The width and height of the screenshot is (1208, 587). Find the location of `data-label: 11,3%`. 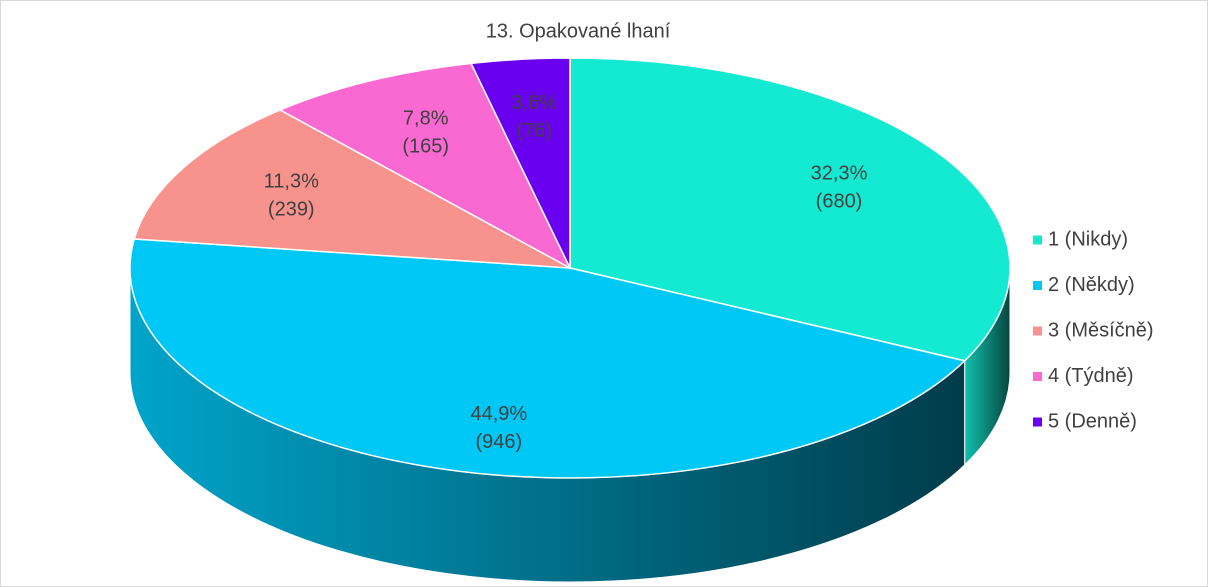

data-label: 11,3% is located at coordinates (291, 181).